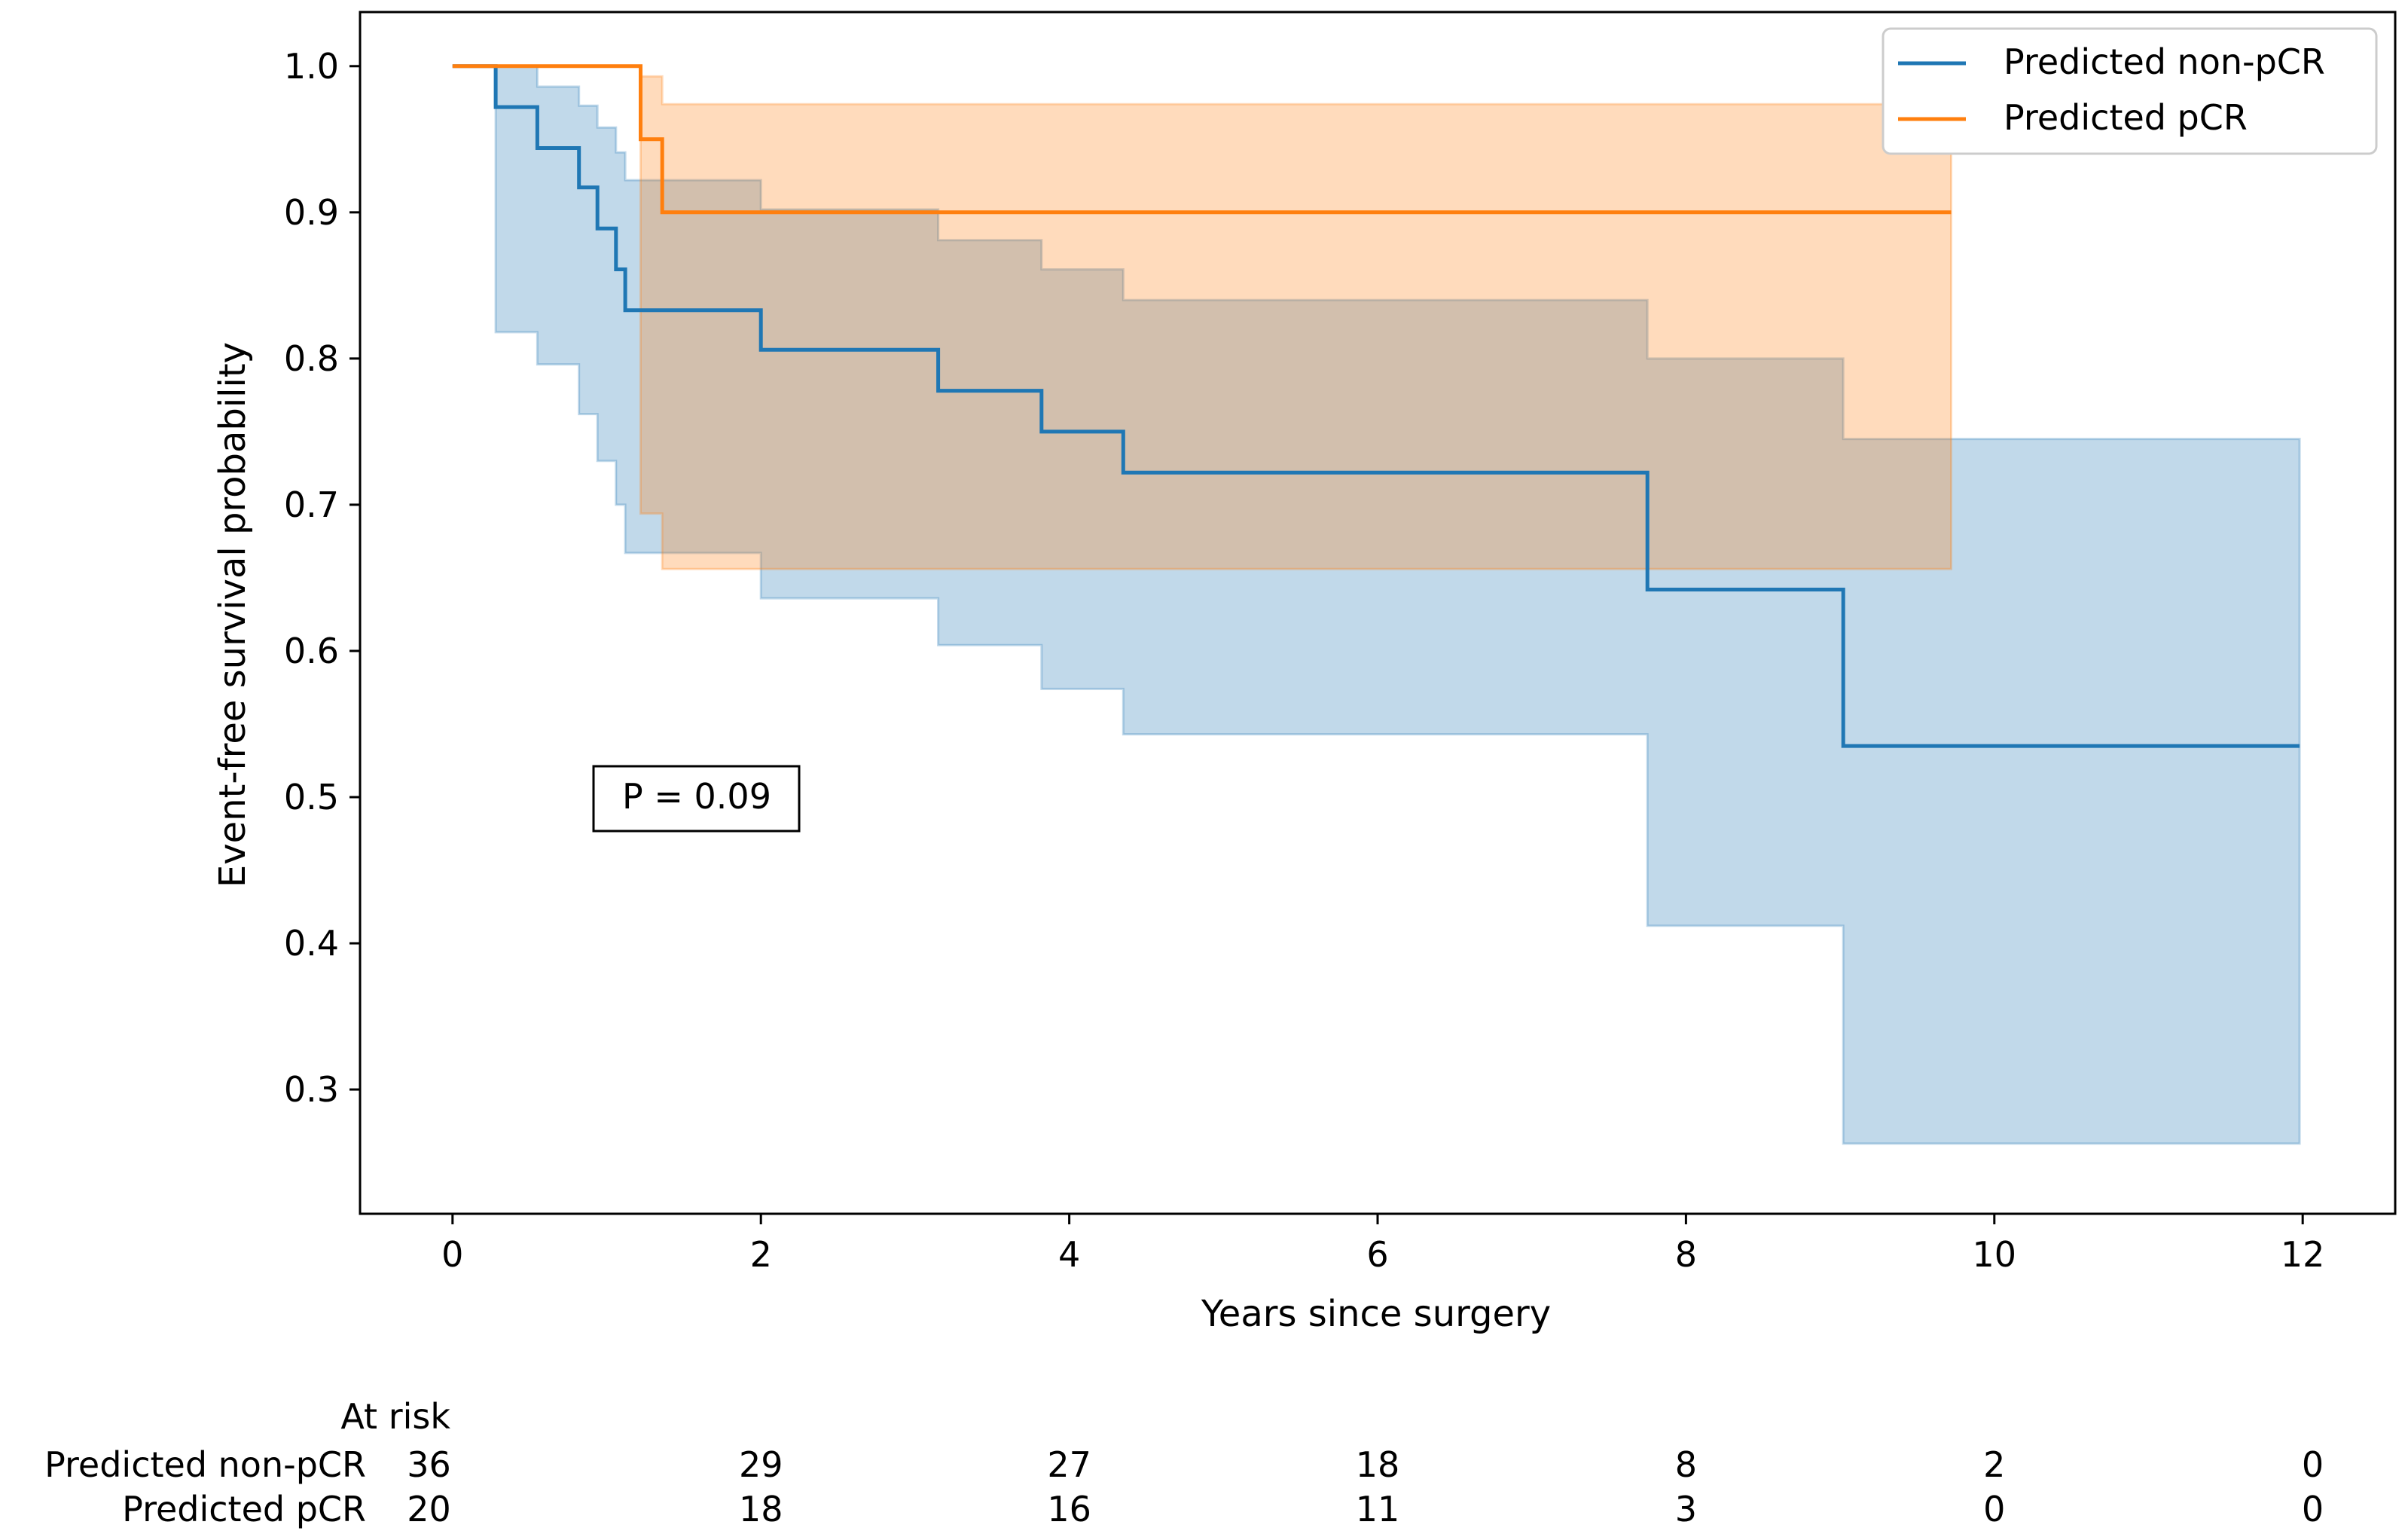 The width and height of the screenshot is (2408, 1537). What do you see at coordinates (1378, 1509) in the screenshot?
I see `at-risk-count: 11` at bounding box center [1378, 1509].